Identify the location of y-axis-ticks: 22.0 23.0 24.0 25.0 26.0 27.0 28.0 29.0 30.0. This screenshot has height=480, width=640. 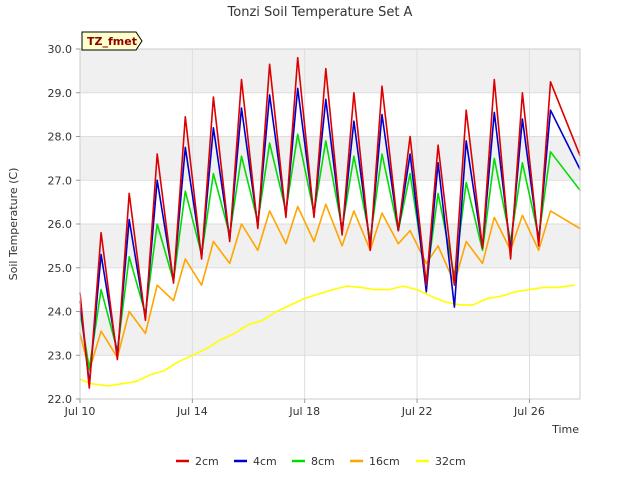
(64, 224).